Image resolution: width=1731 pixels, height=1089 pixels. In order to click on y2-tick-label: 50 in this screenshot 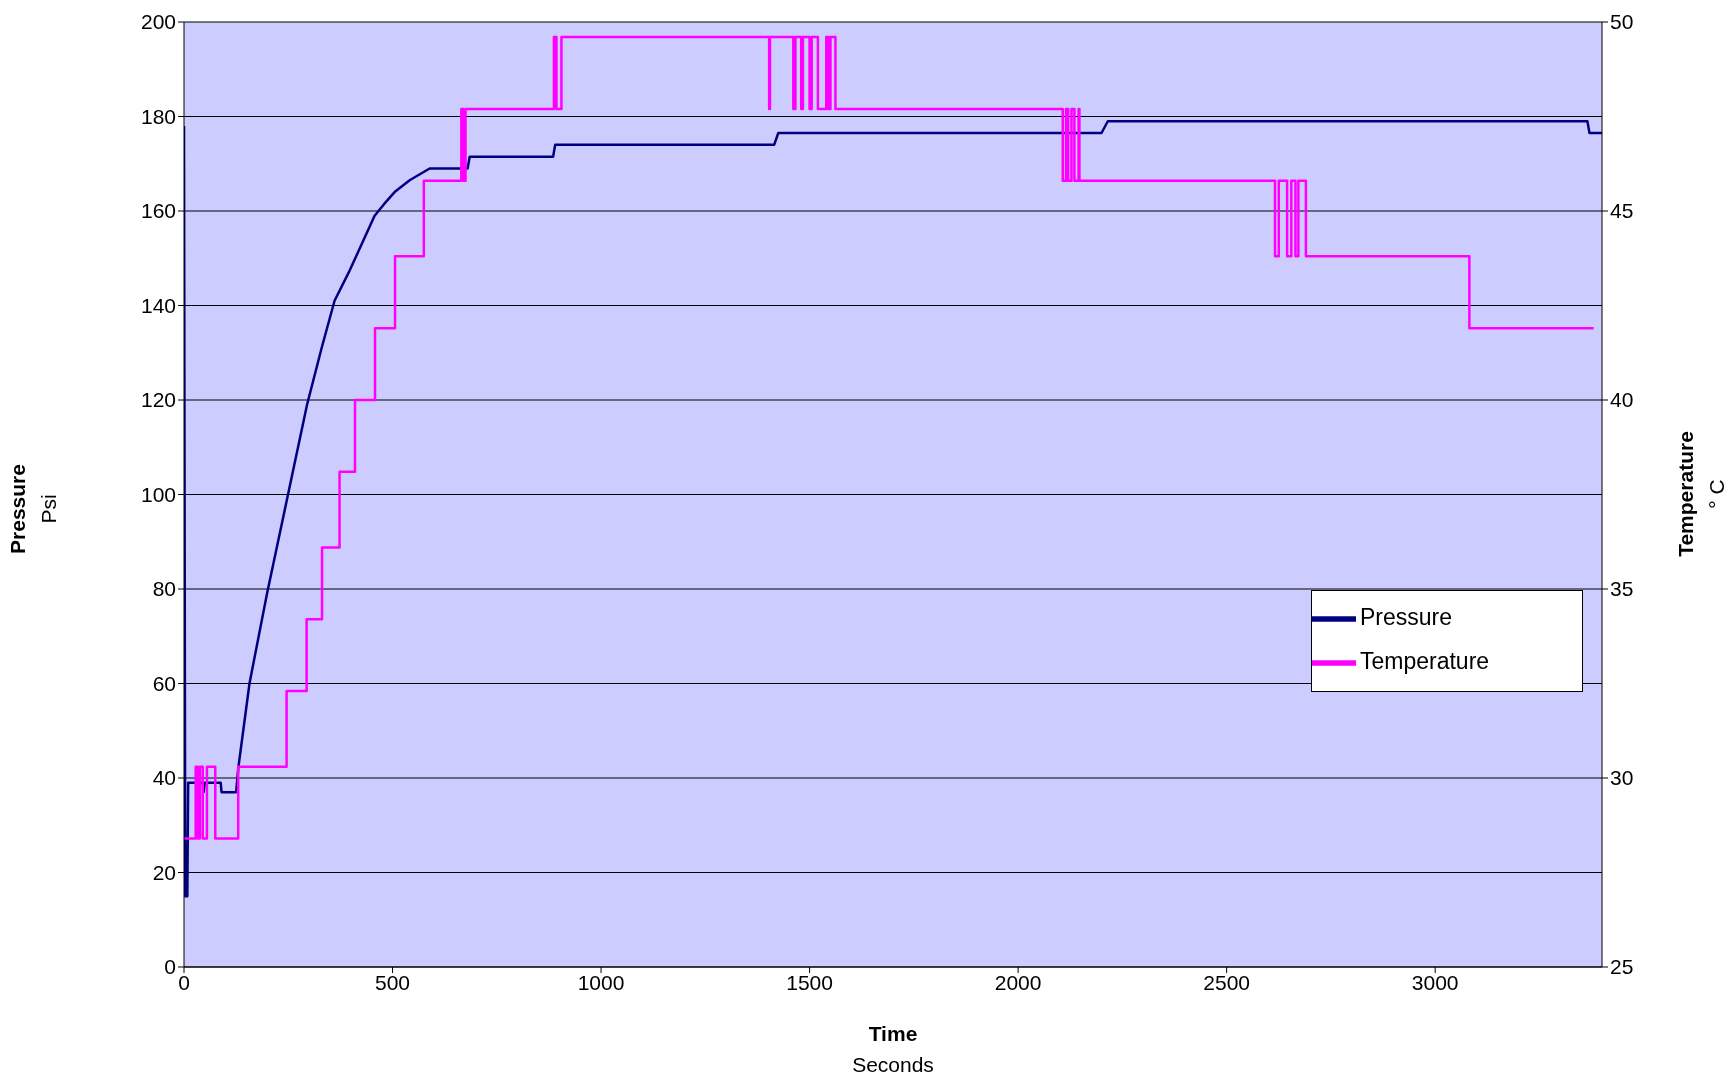, I will do `click(1622, 22)`.